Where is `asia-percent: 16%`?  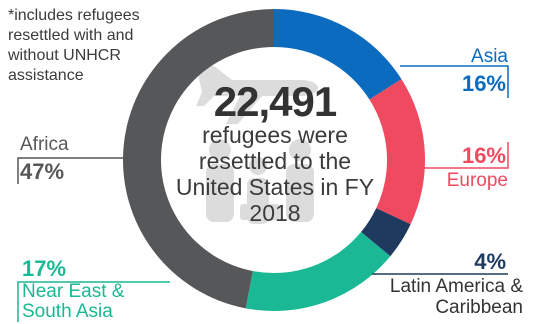
asia-percent: 16% is located at coordinates (483, 83).